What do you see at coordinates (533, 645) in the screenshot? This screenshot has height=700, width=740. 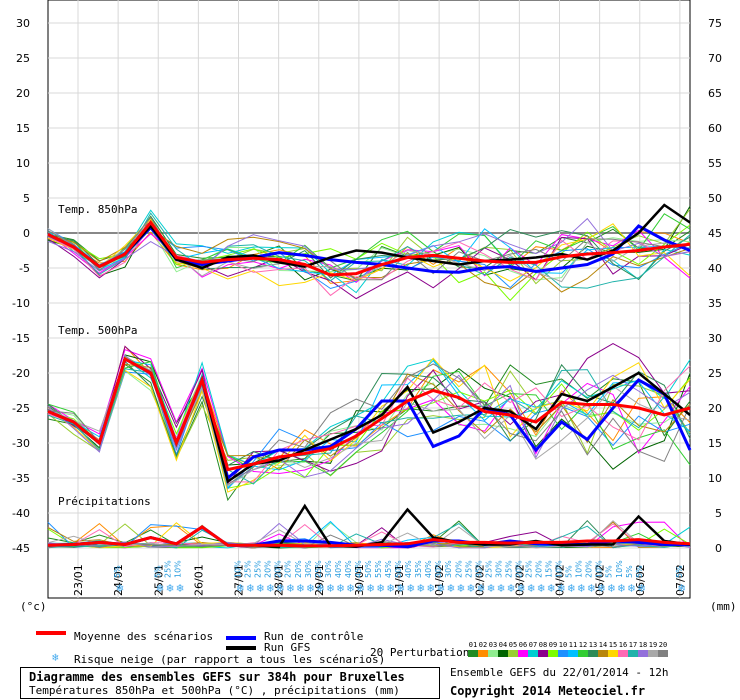 I see `perturbation-number: 07` at bounding box center [533, 645].